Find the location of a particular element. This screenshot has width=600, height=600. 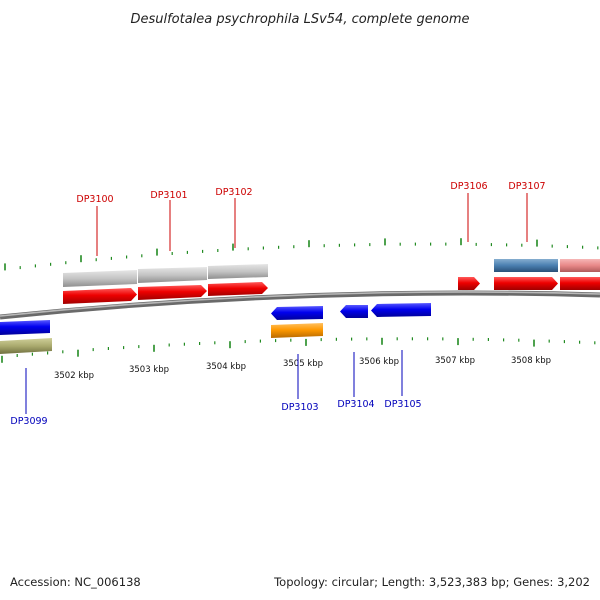

reverse-gene-labels: DP3099 DP3103 DP3104 DP3105 is located at coordinates (216, 388).